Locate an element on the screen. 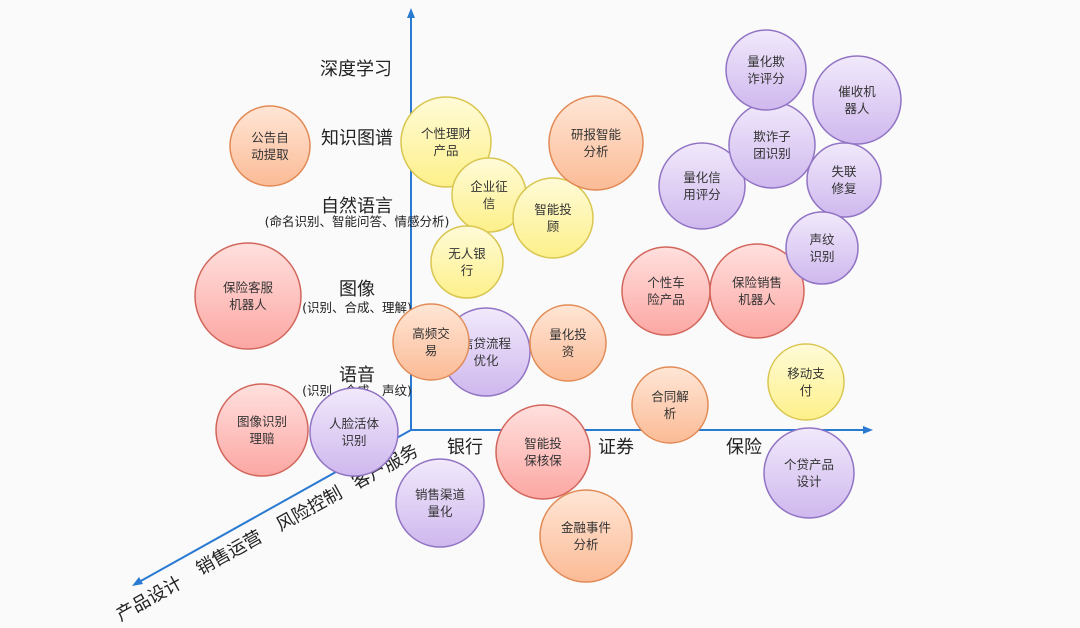 This screenshot has width=1080, height=628. bubble-label: 动提取 is located at coordinates (270, 154).